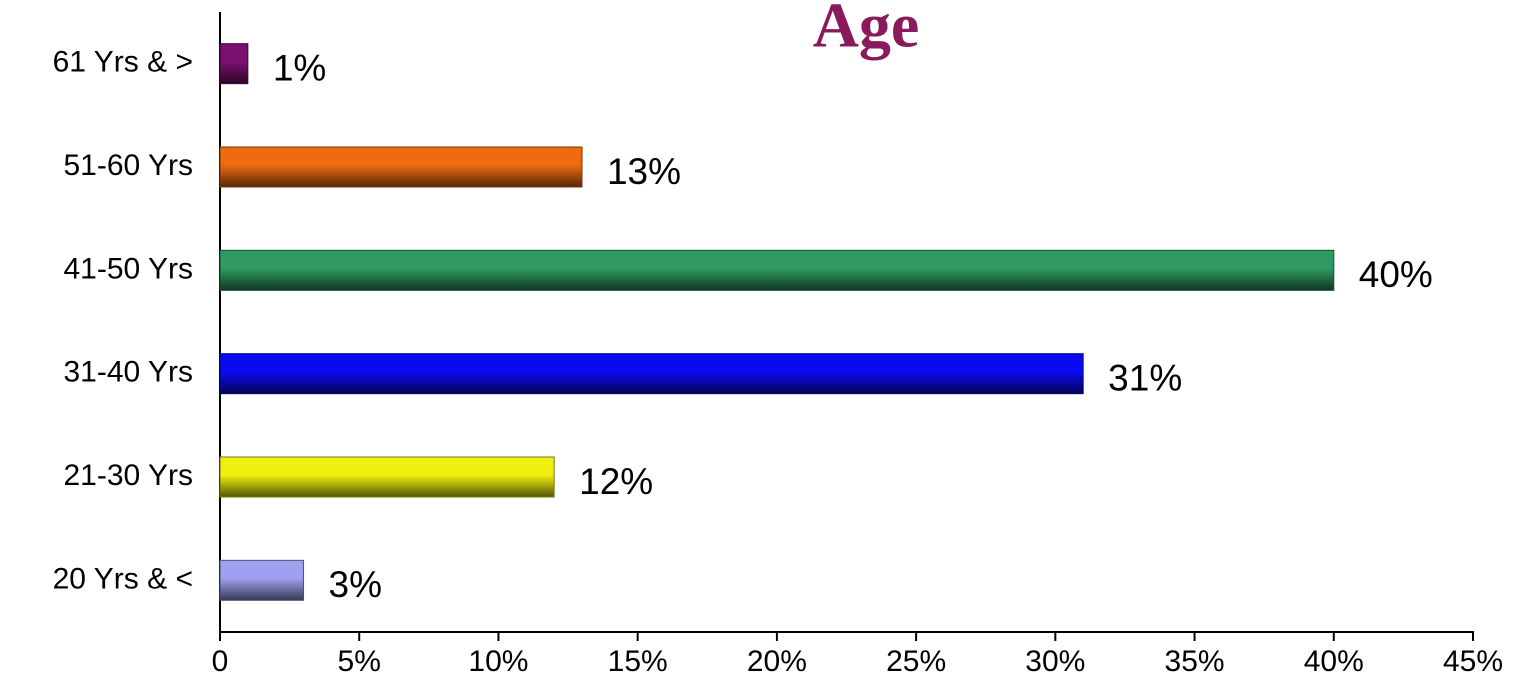 This screenshot has width=1514, height=683. Describe the element at coordinates (128, 475) in the screenshot. I see `y-tick-label: 21-30 Yrs` at that location.